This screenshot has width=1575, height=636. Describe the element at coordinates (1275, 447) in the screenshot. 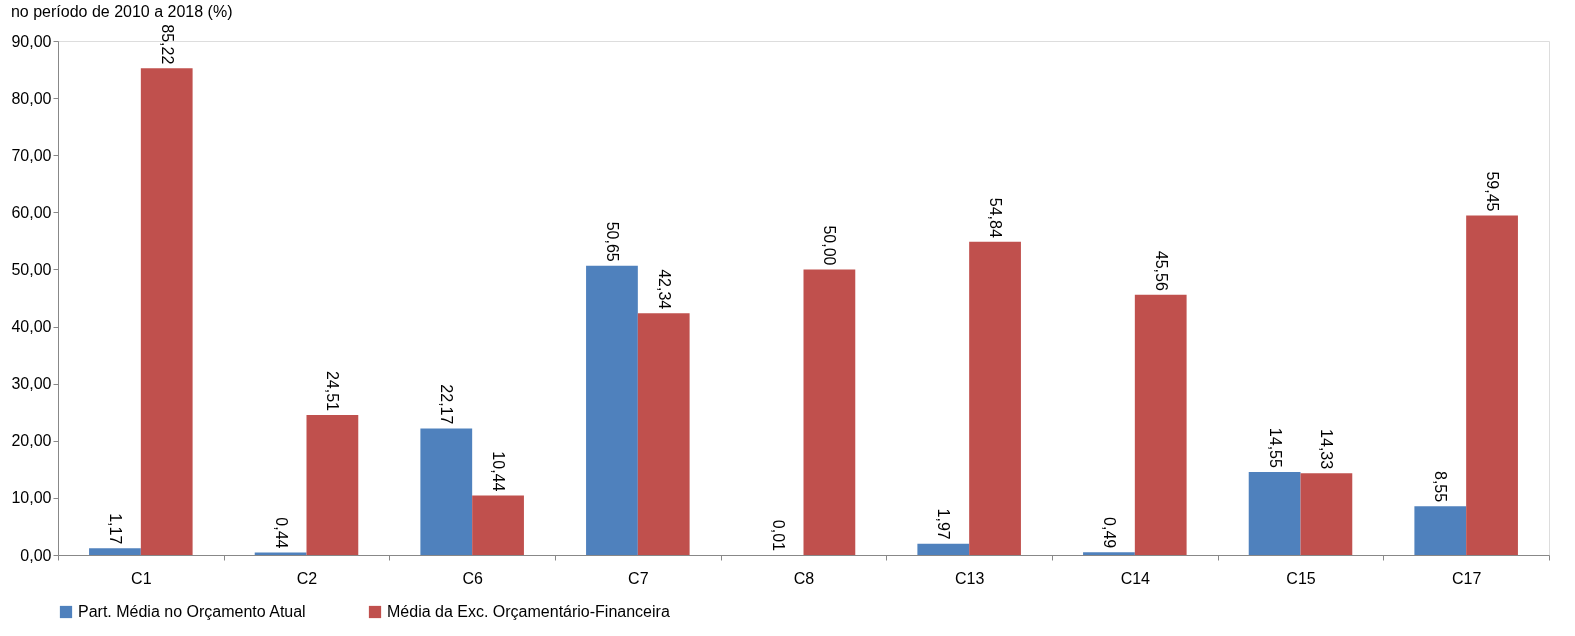

I see `data-label: 14,55` at that location.